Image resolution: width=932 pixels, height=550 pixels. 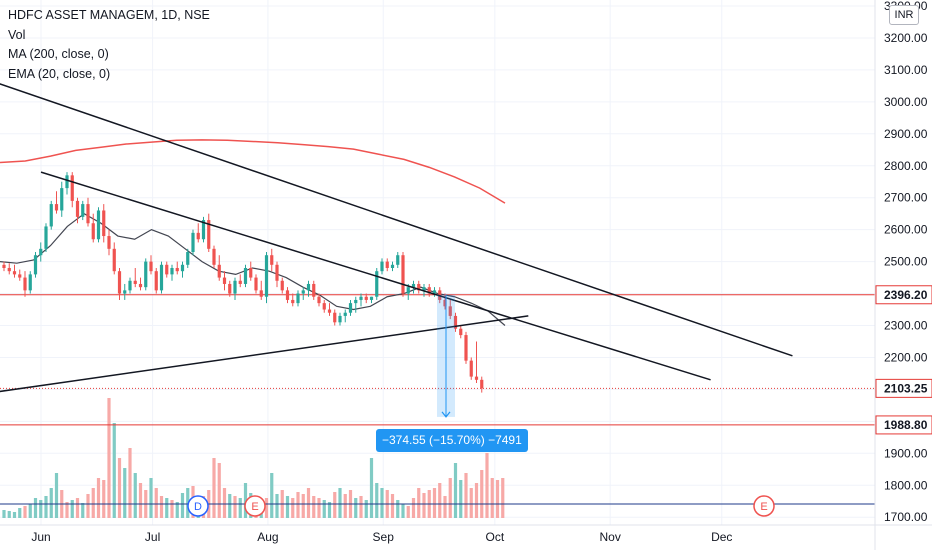 I want to click on symbol-title: HDFC ASSET MANAGEM, 1D, NSE, so click(x=109, y=15).